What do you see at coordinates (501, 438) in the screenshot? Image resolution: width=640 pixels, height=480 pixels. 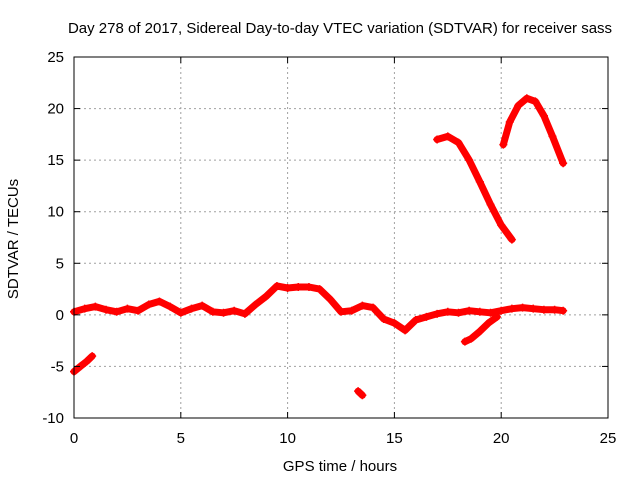 I see `x-tick-label: 20` at bounding box center [501, 438].